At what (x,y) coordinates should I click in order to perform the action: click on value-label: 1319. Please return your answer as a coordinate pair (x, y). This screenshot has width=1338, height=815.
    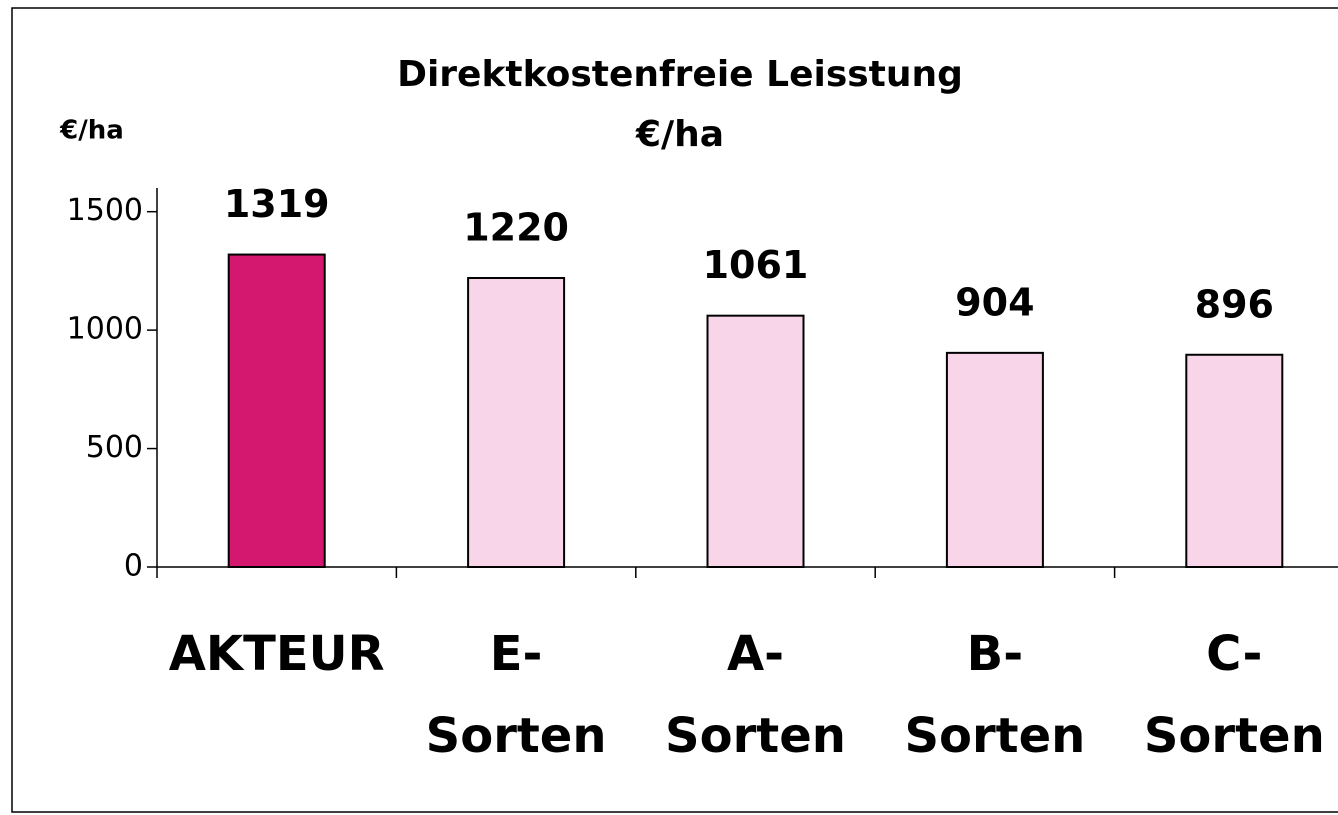
    Looking at the image, I should click on (277, 204).